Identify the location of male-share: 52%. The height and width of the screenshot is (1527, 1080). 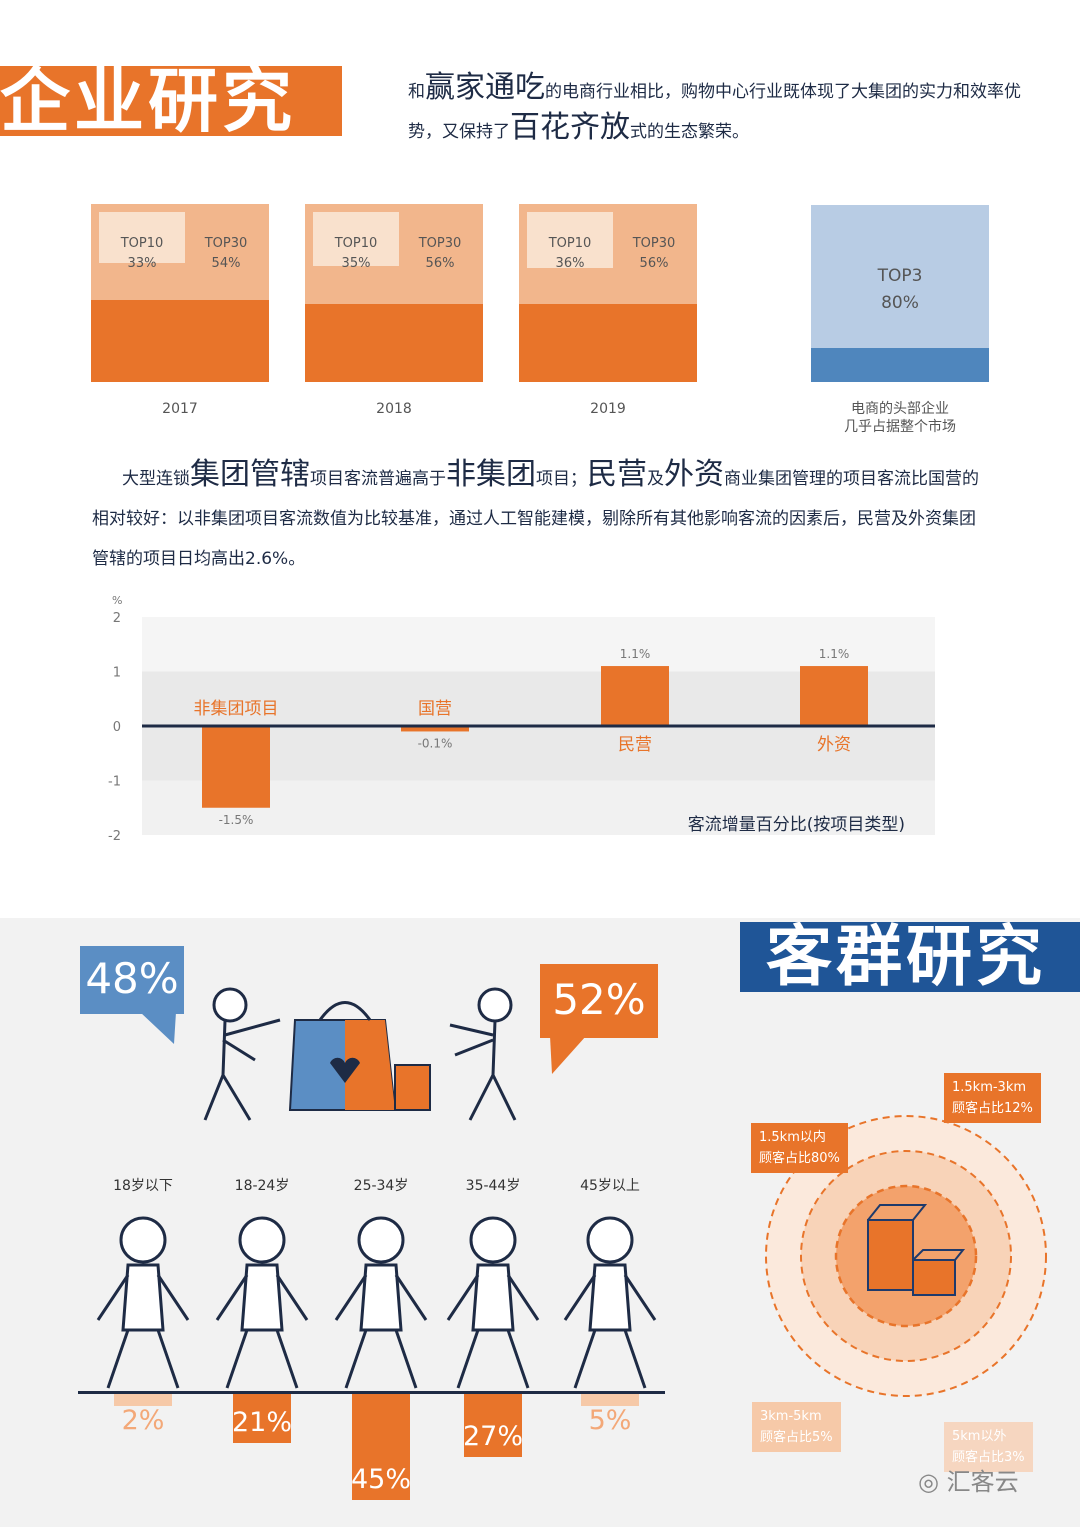
(599, 1001).